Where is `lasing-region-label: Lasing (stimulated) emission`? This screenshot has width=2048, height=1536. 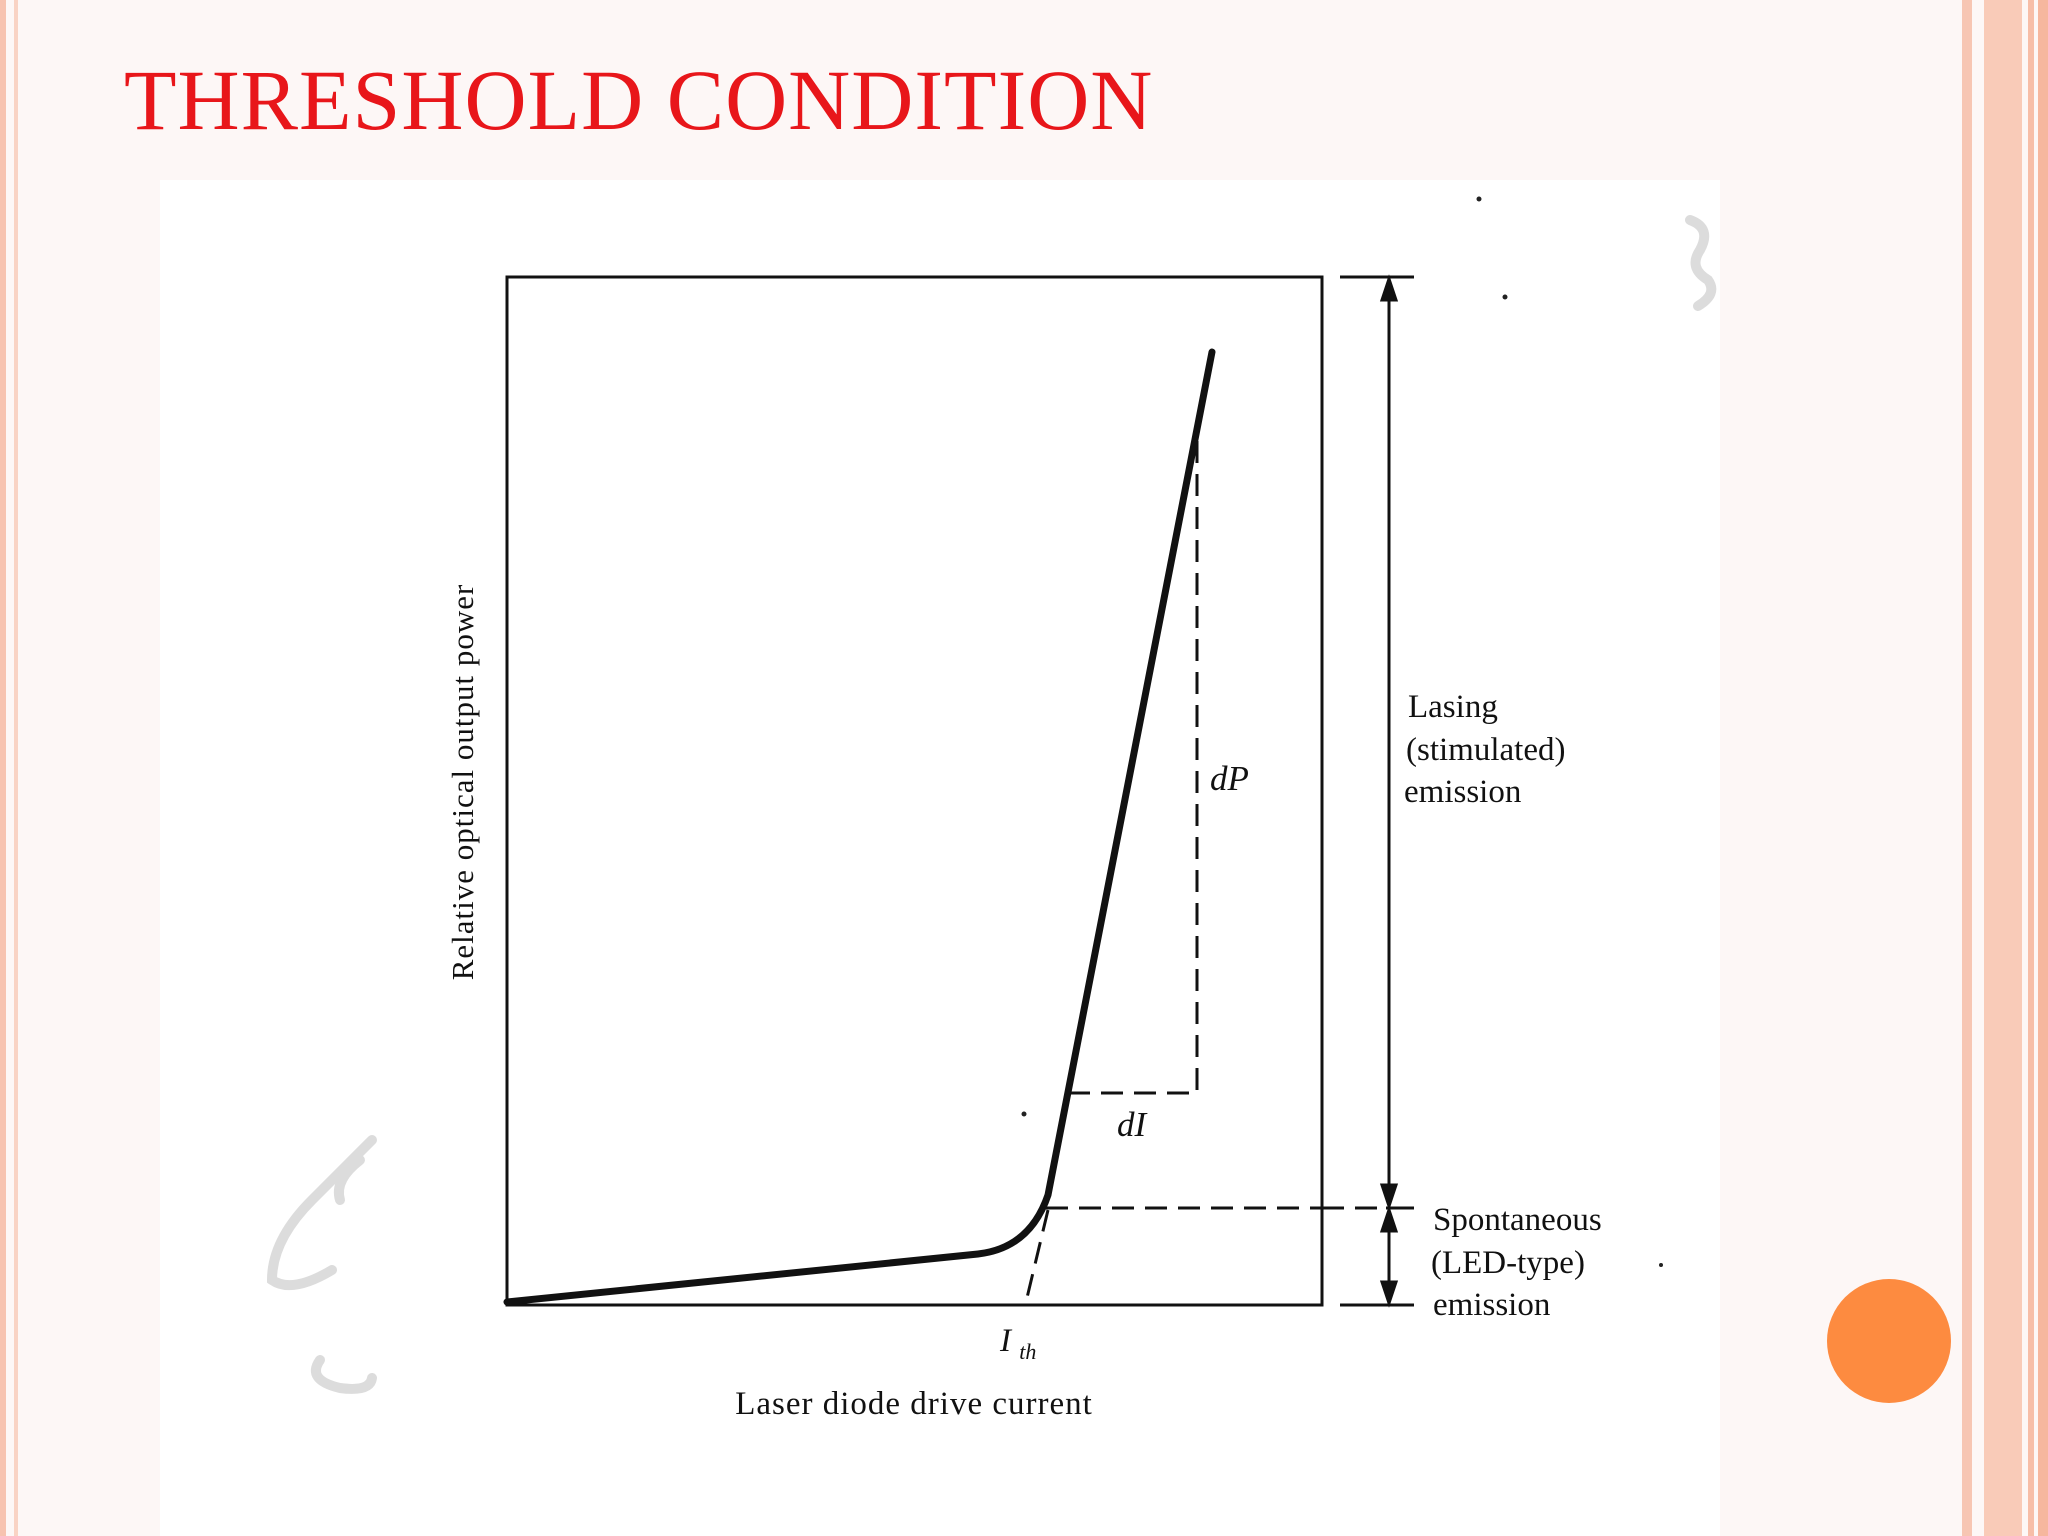
lasing-region-label: Lasing (stimulated) emission is located at coordinates (1484, 749).